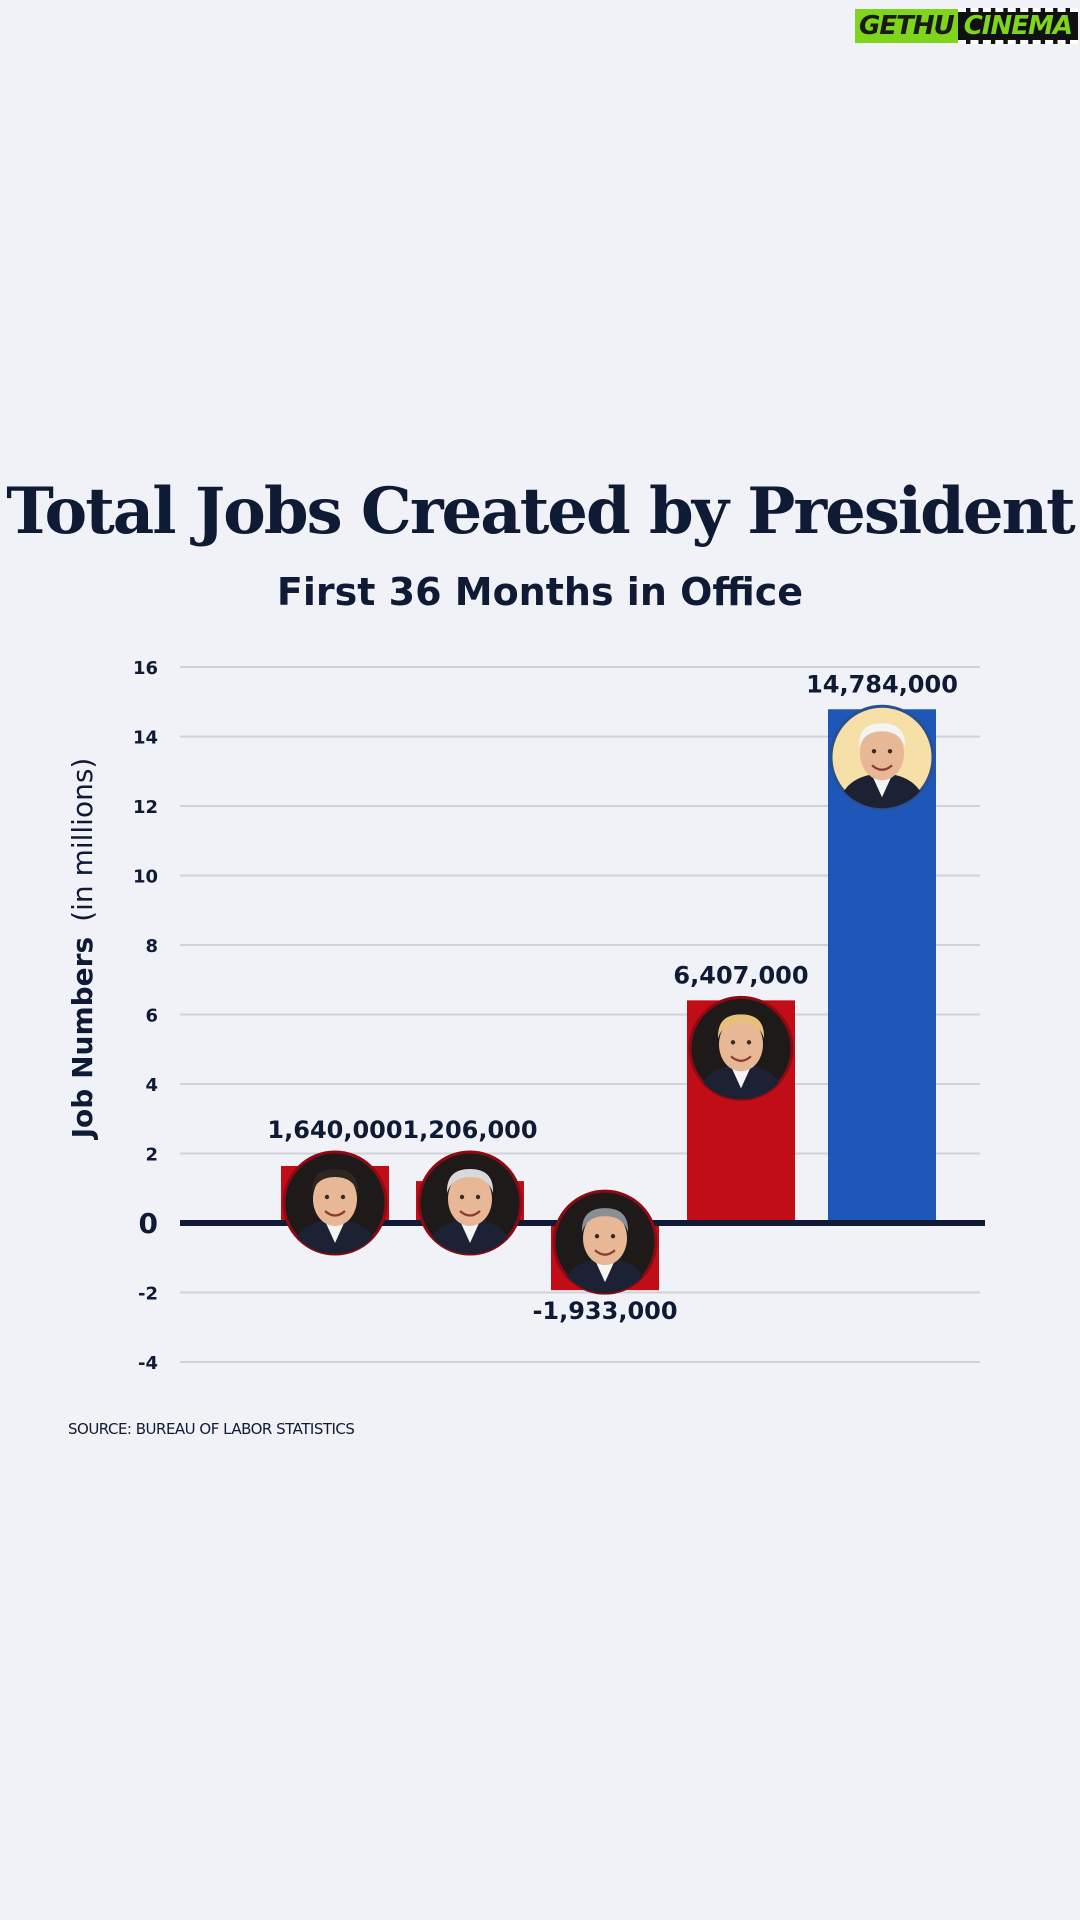 Image resolution: width=1080 pixels, height=1920 pixels. I want to click on bush-jr-portrait-icon, so click(605, 1242).